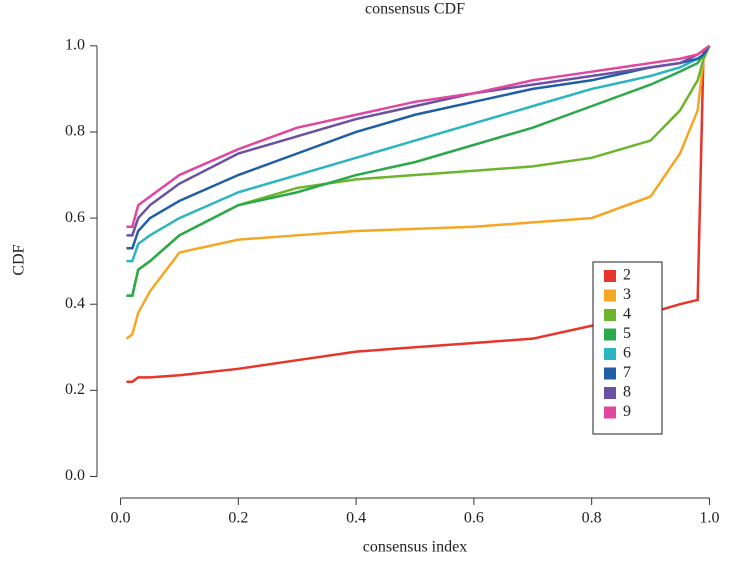 Image resolution: width=733 pixels, height=565 pixels. I want to click on legend-label: 4, so click(627, 314).